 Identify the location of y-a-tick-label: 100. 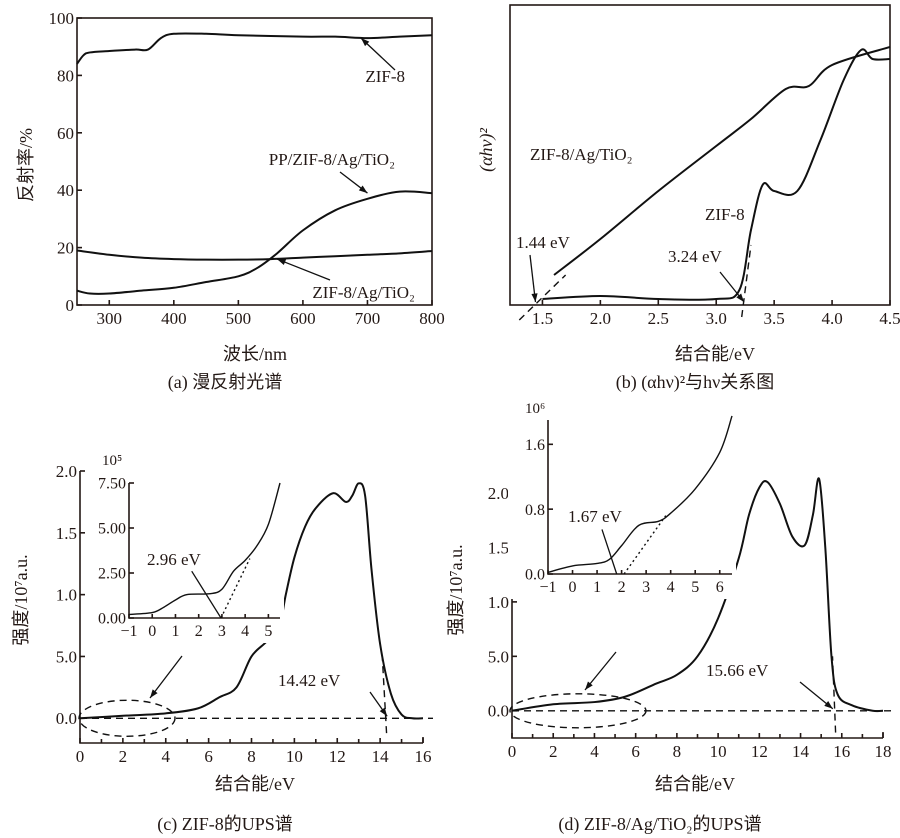
(62, 18).